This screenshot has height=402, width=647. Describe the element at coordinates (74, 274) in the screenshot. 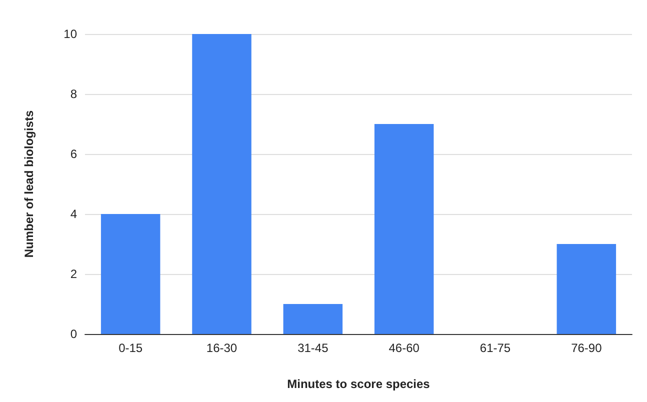

I see `y-tick-label: 2` at that location.